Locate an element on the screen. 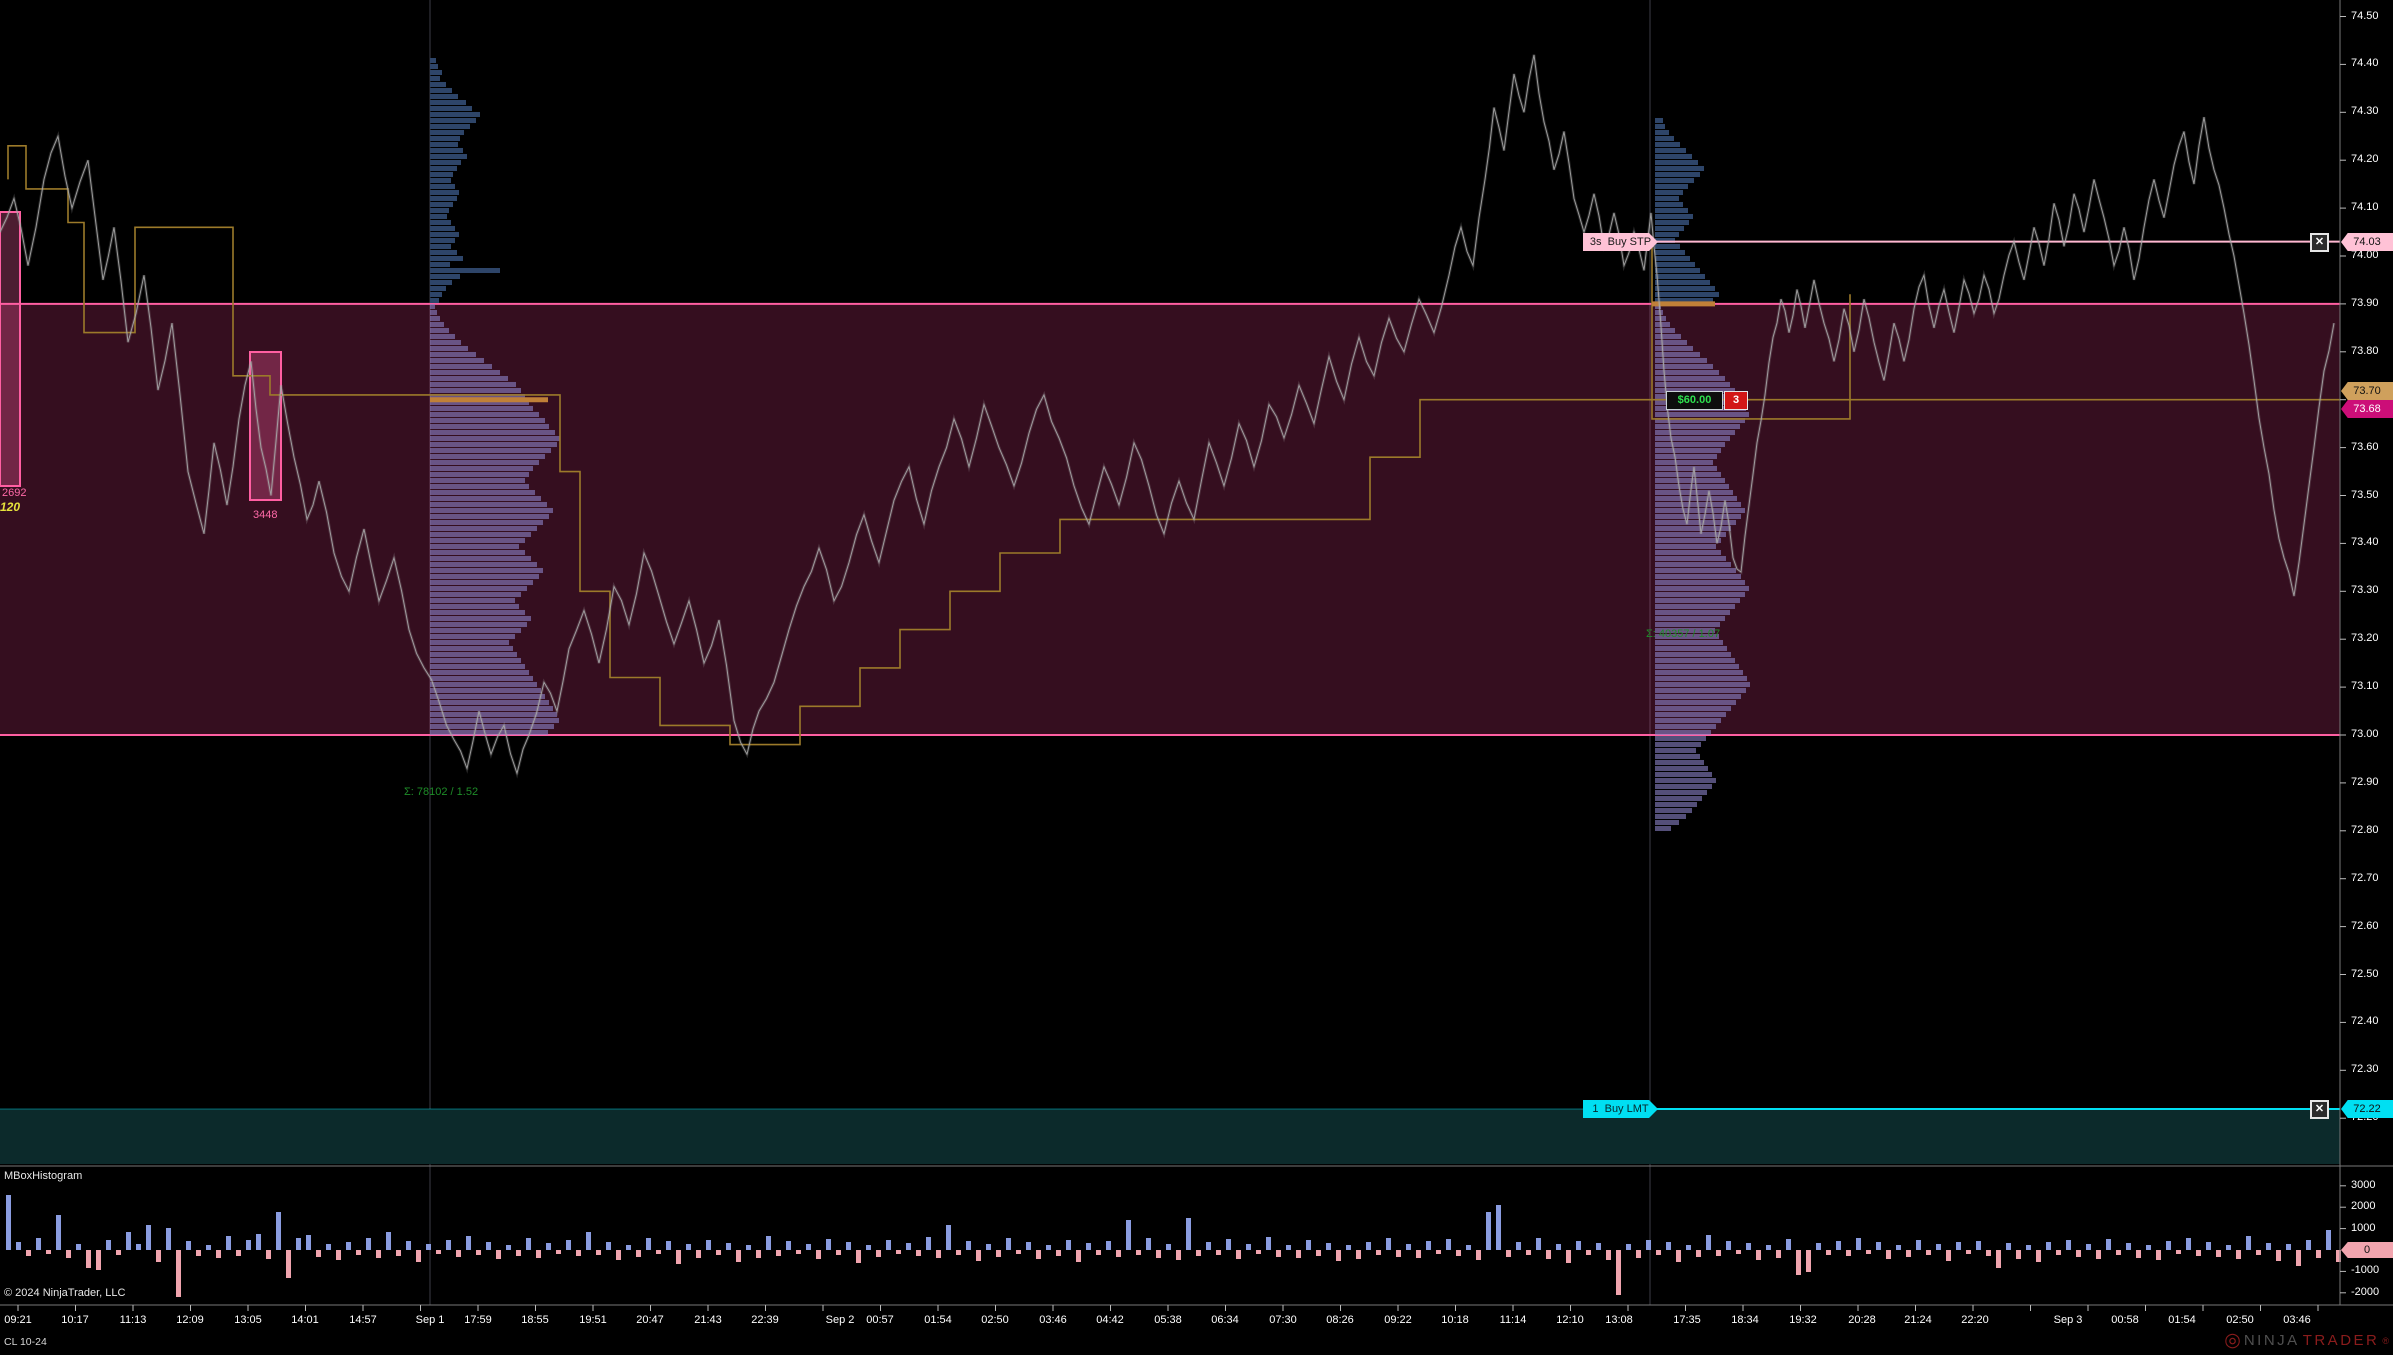  demand-zone is located at coordinates (1170, 1136).